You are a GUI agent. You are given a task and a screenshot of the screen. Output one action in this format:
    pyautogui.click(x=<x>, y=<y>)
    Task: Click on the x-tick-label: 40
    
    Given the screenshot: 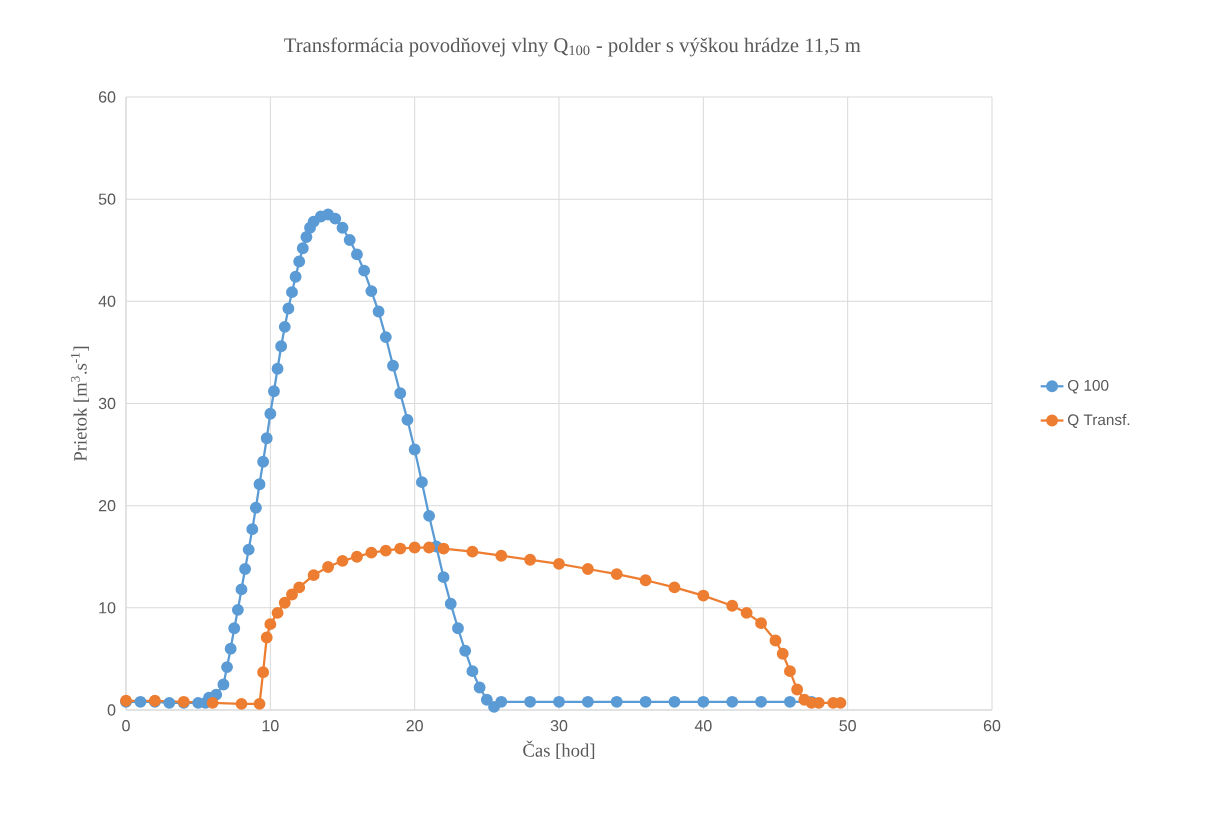 What is the action you would take?
    pyautogui.click(x=703, y=726)
    